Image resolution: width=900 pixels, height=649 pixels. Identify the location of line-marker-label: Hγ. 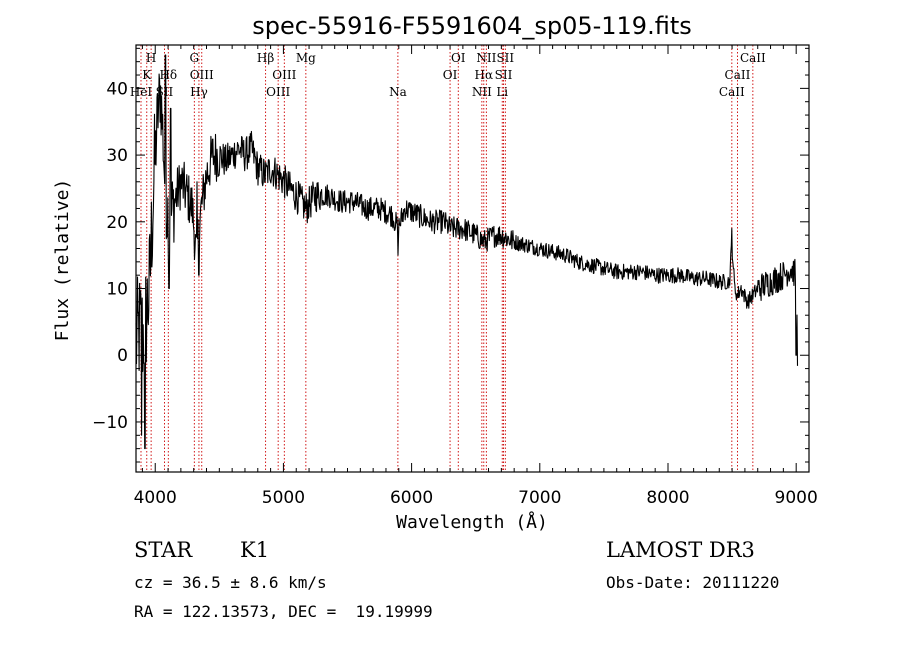
(199, 92).